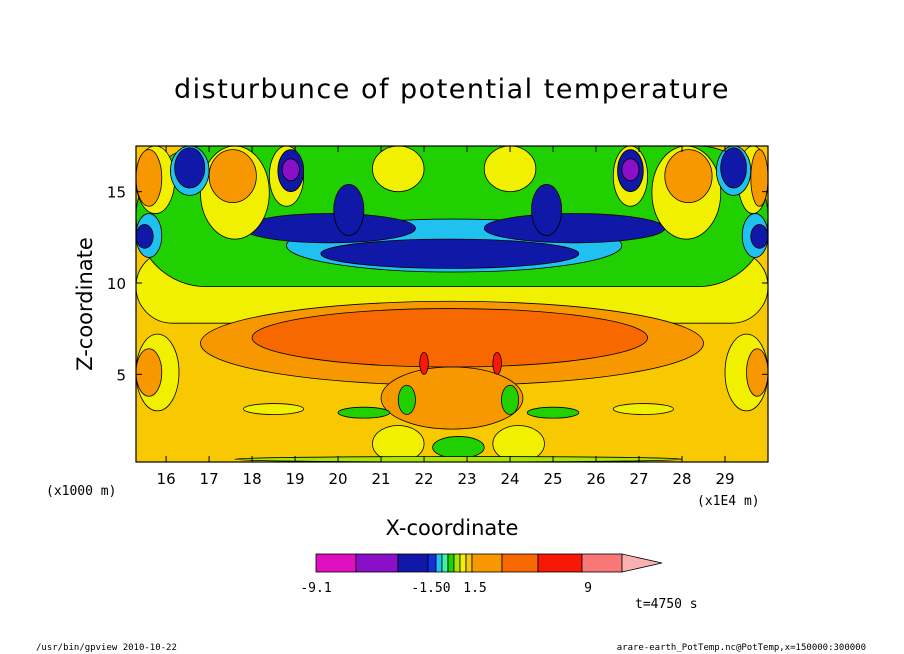 The height and width of the screenshot is (654, 904). I want to click on x-tick-label: 20, so click(338, 479).